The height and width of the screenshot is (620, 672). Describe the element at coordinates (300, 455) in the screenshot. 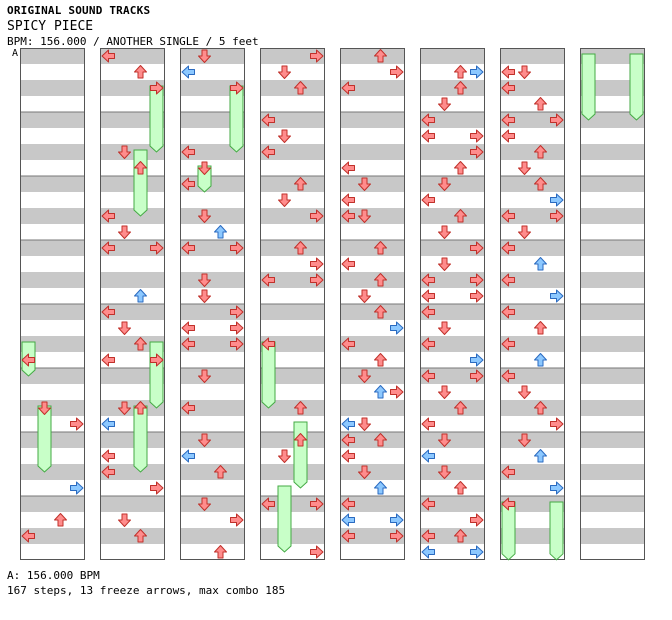

I see `freeze-arrow-up` at that location.